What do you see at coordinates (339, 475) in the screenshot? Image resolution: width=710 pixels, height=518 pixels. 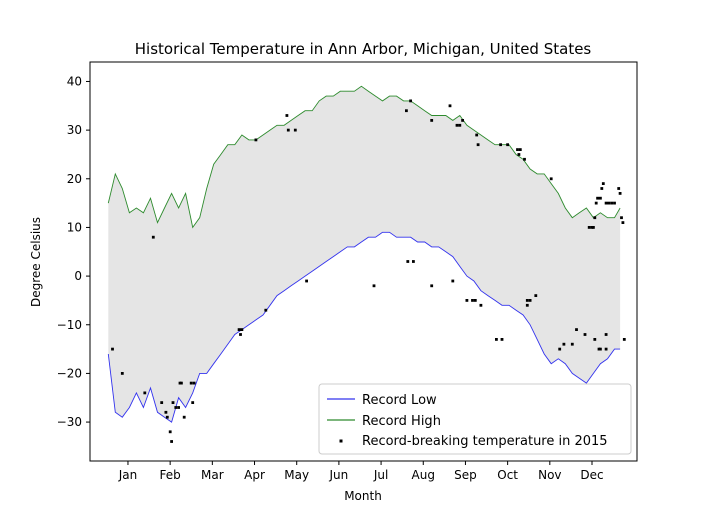 I see `x-tick-label: Jun` at bounding box center [339, 475].